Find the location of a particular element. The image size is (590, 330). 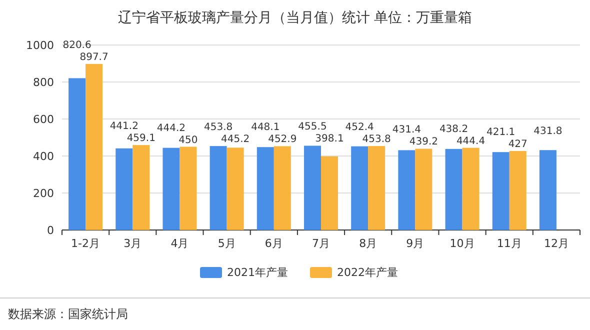

data-label: 421.1 is located at coordinates (501, 132).